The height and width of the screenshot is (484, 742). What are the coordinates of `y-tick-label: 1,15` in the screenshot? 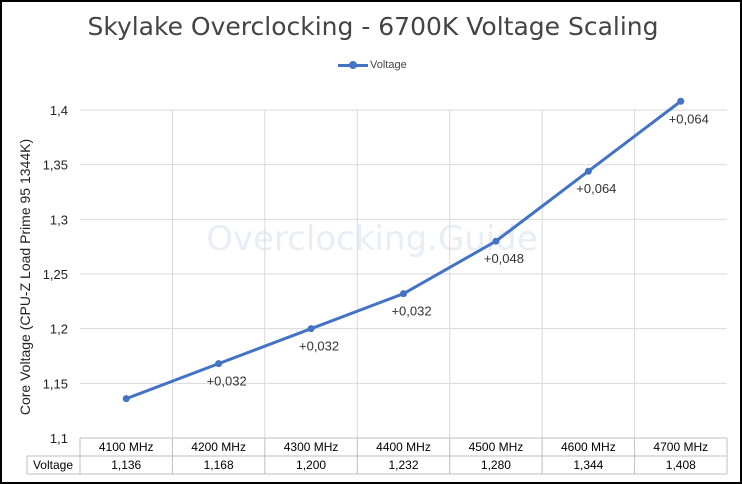 It's located at (55, 383).